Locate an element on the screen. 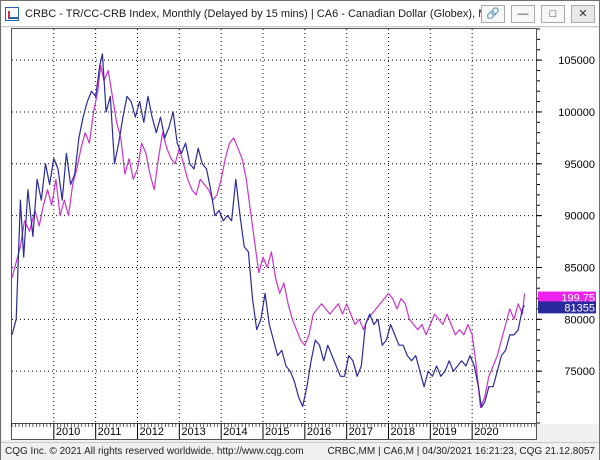 This screenshot has width=600, height=460. x-tick-label: 2014 is located at coordinates (235, 432).